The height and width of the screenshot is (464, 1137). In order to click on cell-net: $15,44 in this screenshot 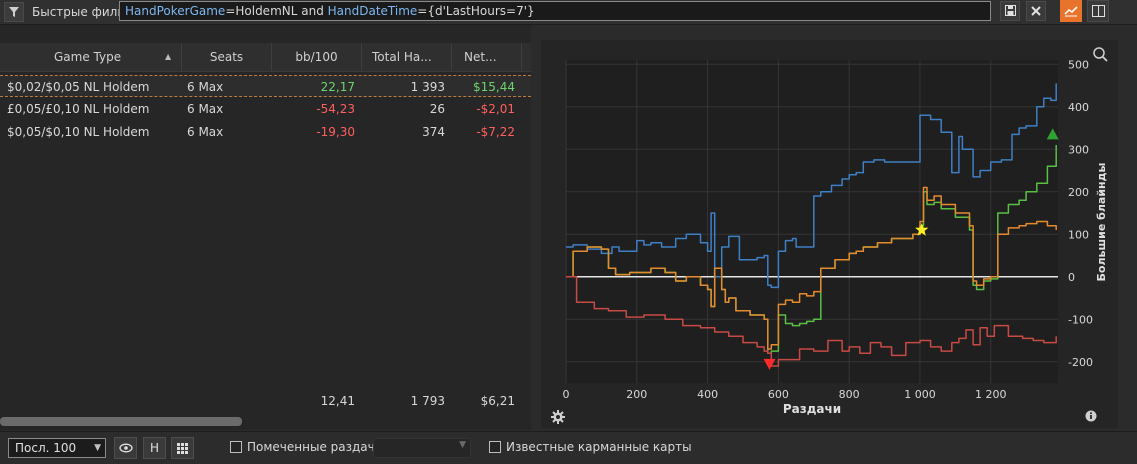, I will do `click(494, 87)`.